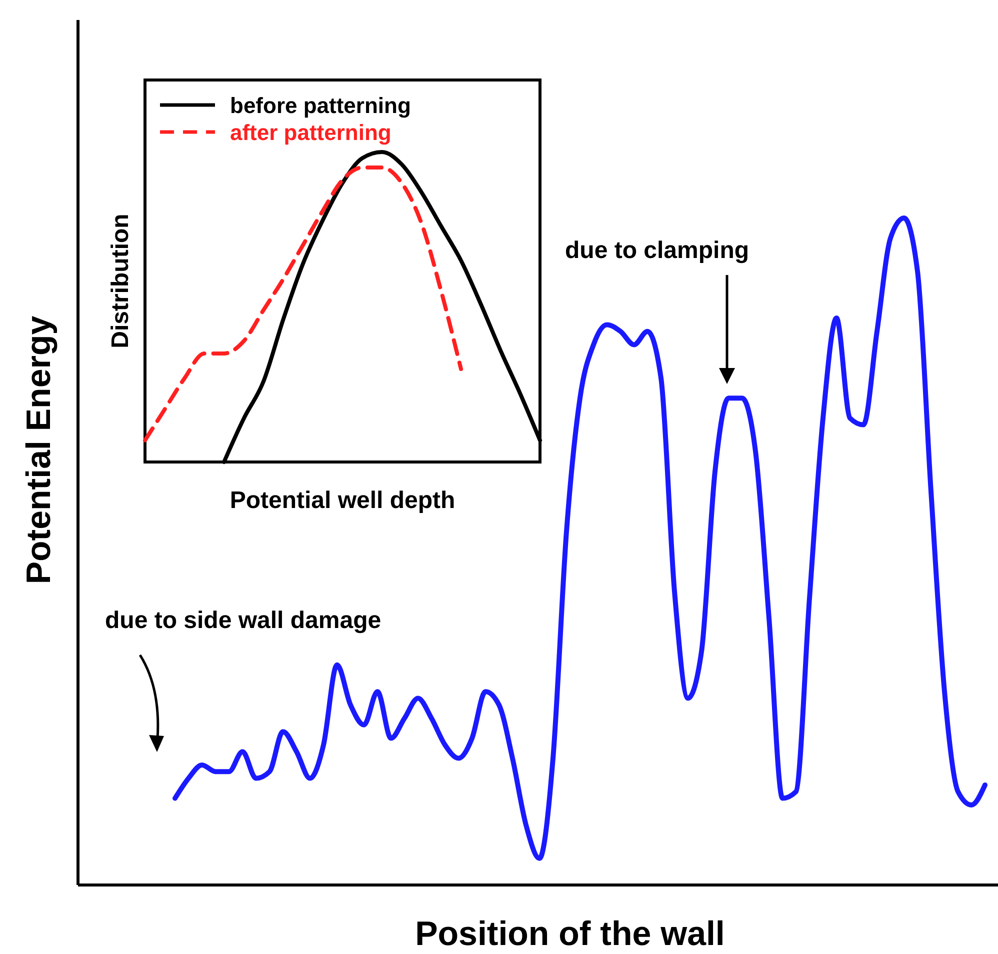 The image size is (998, 954). Describe the element at coordinates (243, 620) in the screenshot. I see `annotation: due to side wall damage` at that location.